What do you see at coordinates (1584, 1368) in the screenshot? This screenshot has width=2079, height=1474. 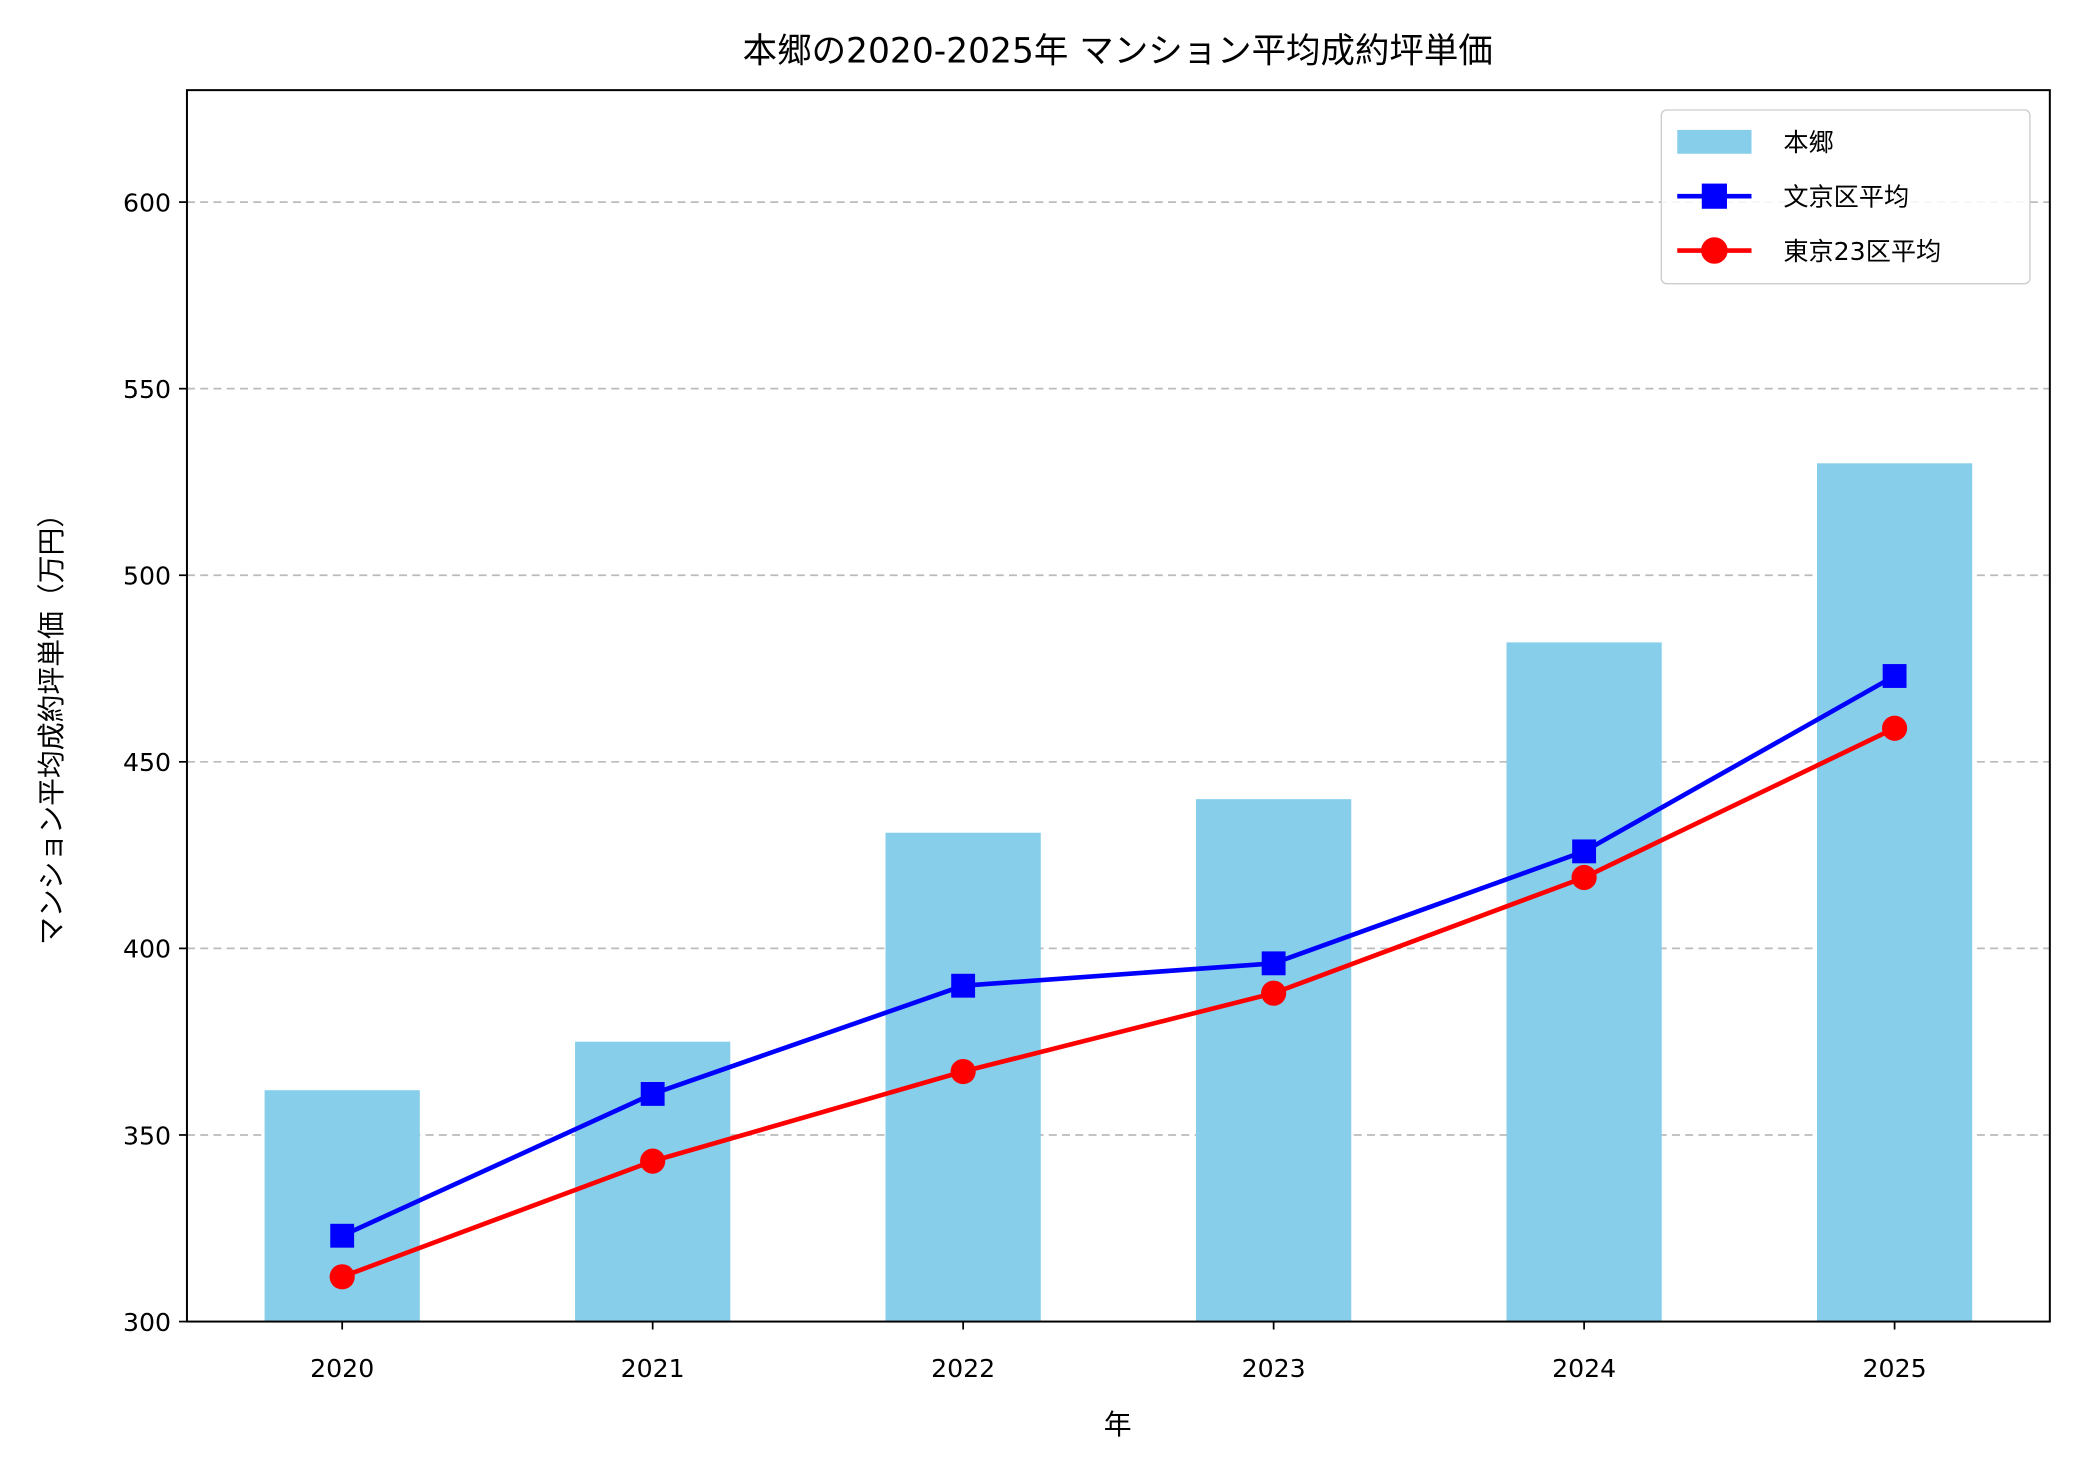 I see `x-tick-label: 2024` at bounding box center [1584, 1368].